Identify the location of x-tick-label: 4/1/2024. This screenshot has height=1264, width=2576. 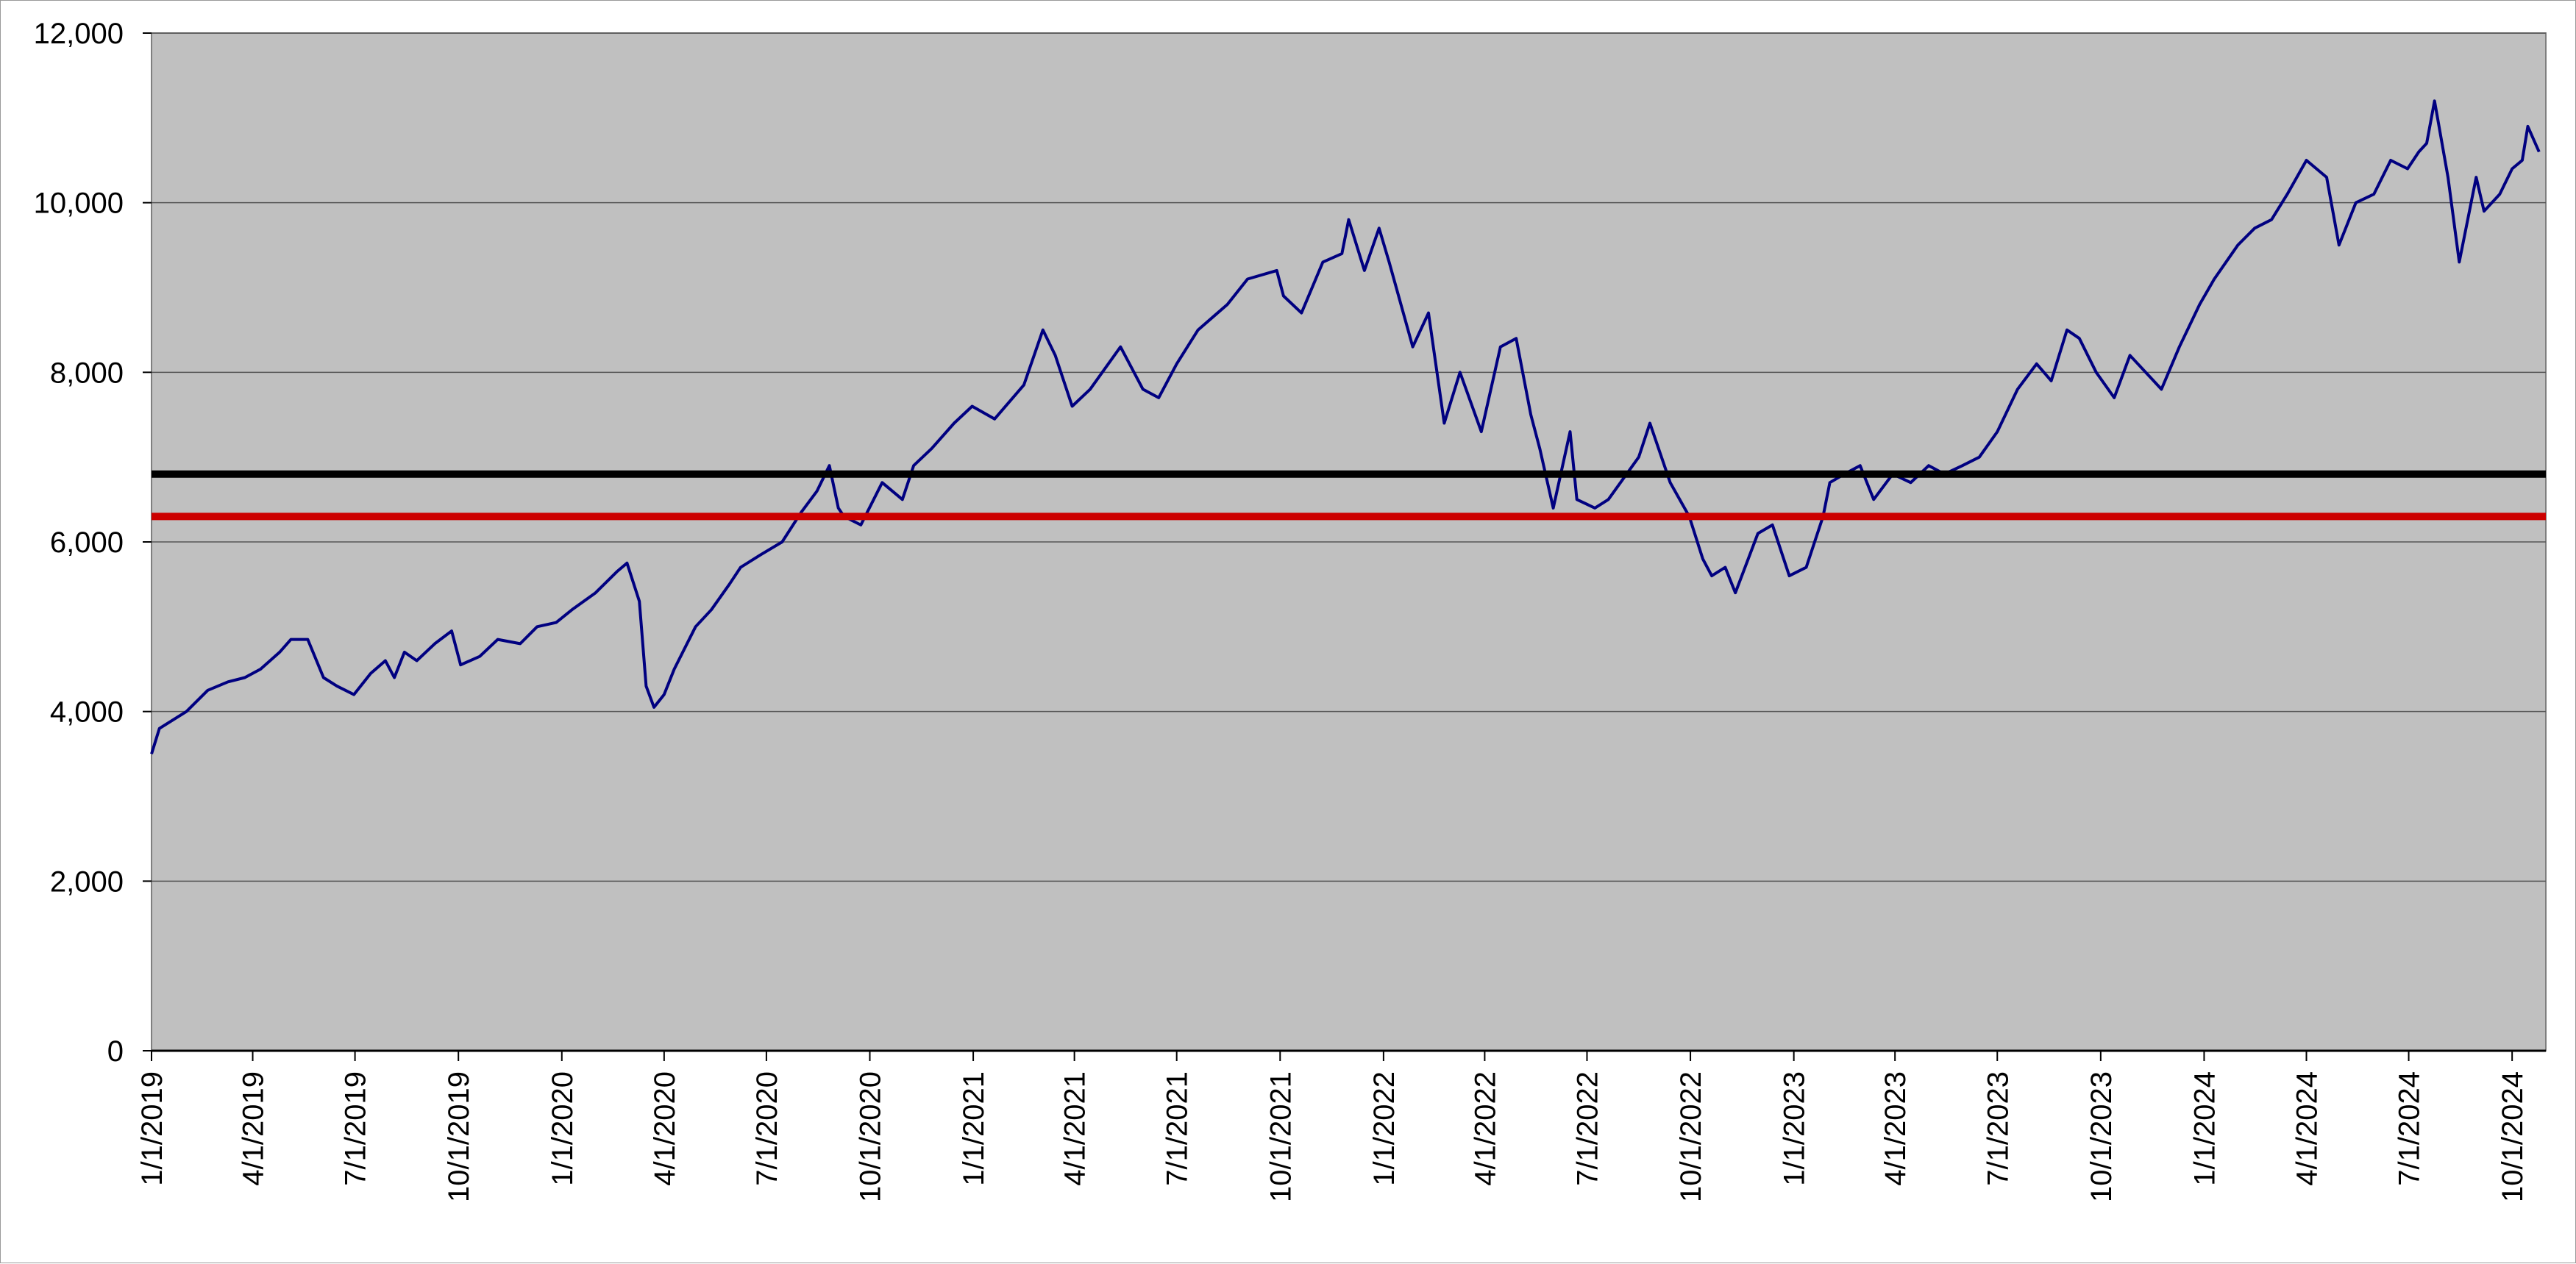
(2307, 1128).